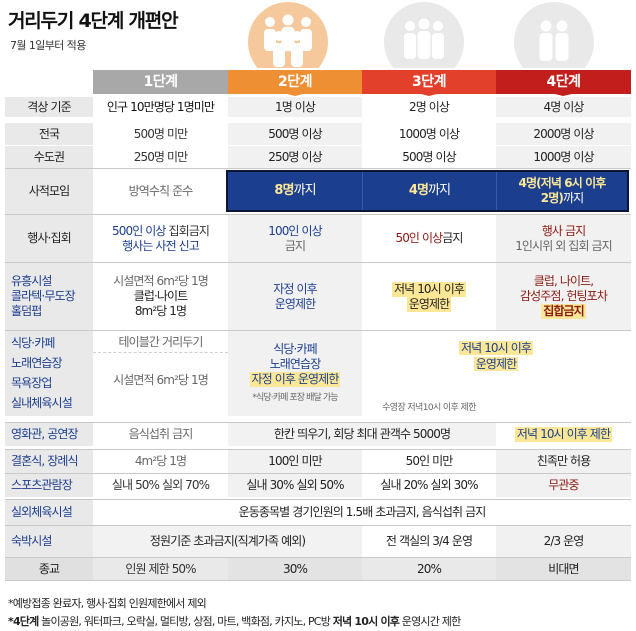 The image size is (636, 631). Describe the element at coordinates (160, 485) in the screenshot. I see `sports-level1: 실내 50% 실외 70%` at that location.